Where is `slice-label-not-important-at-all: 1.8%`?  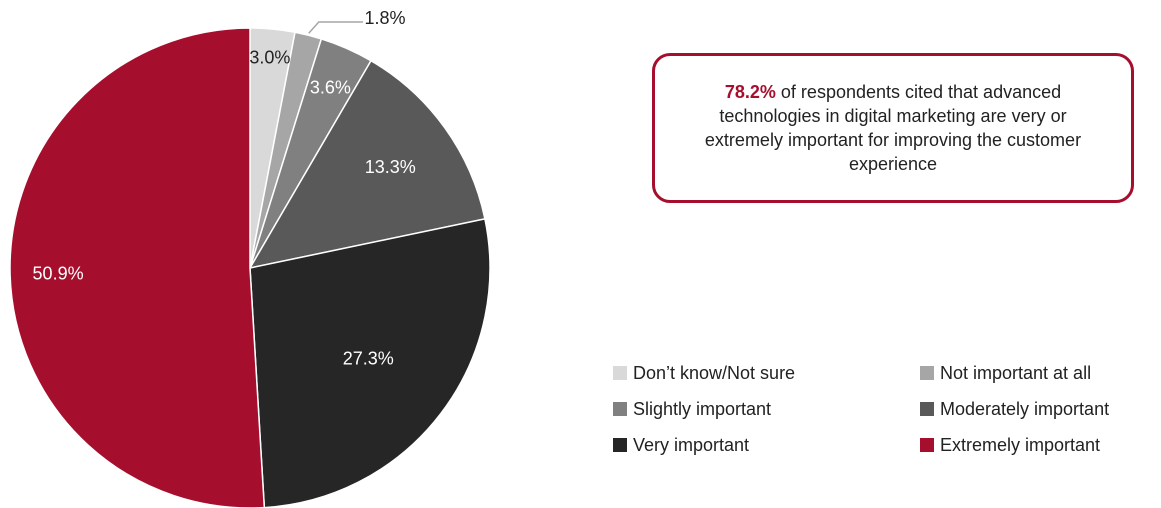
slice-label-not-important-at-all: 1.8% is located at coordinates (384, 18).